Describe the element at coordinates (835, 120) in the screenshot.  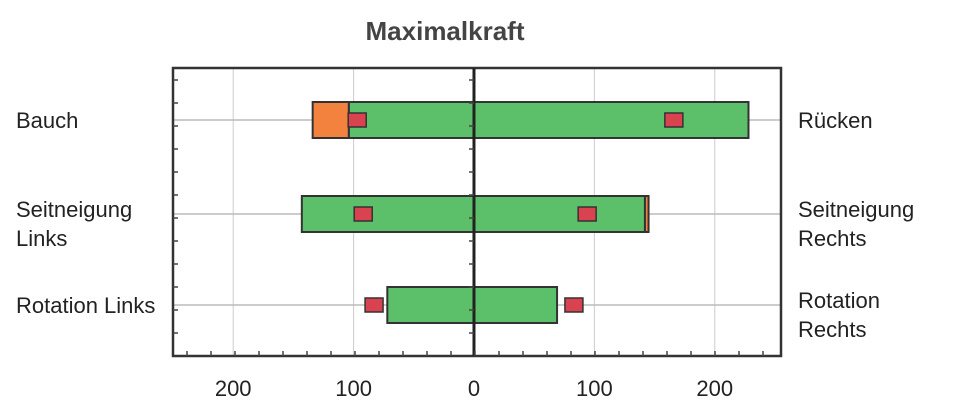
I see `category-label: Rücken` at that location.